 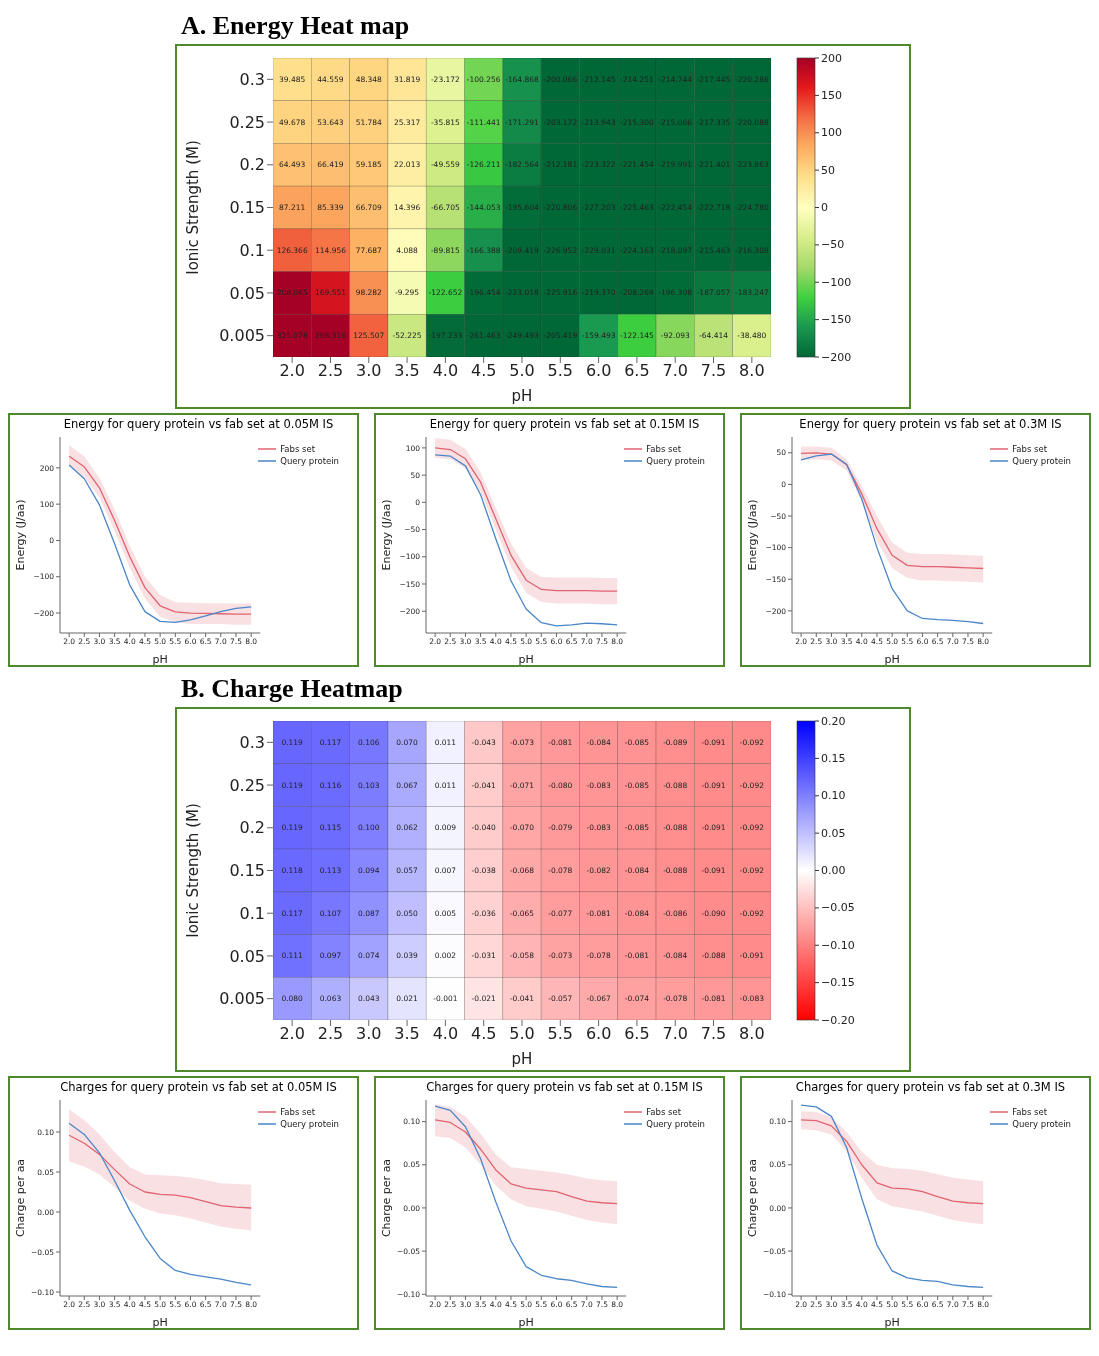 What do you see at coordinates (836, 282) in the screenshot?
I see `color-bar-label: −100` at bounding box center [836, 282].